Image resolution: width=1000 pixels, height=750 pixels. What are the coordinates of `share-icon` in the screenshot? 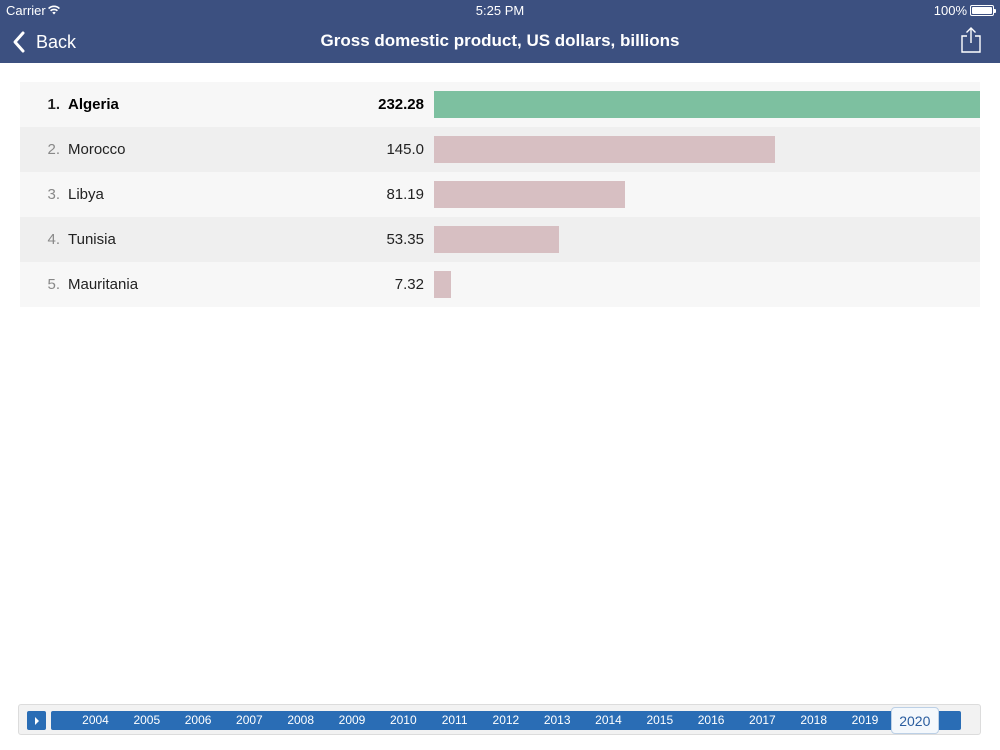 It's located at (971, 40).